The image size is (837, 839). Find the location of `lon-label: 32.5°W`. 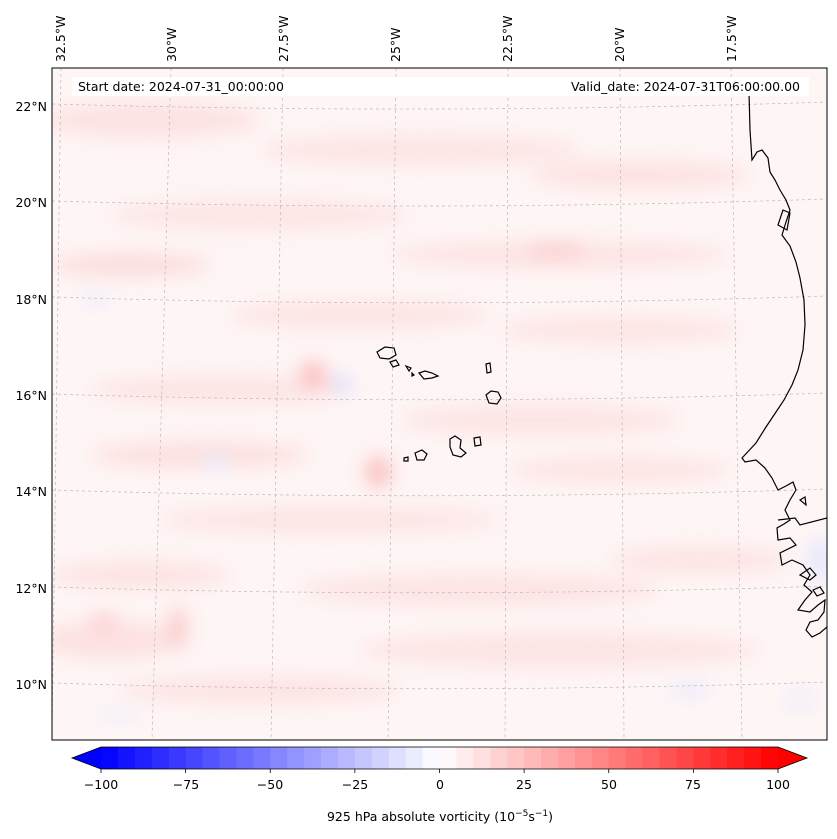

lon-label: 32.5°W is located at coordinates (60, 39).